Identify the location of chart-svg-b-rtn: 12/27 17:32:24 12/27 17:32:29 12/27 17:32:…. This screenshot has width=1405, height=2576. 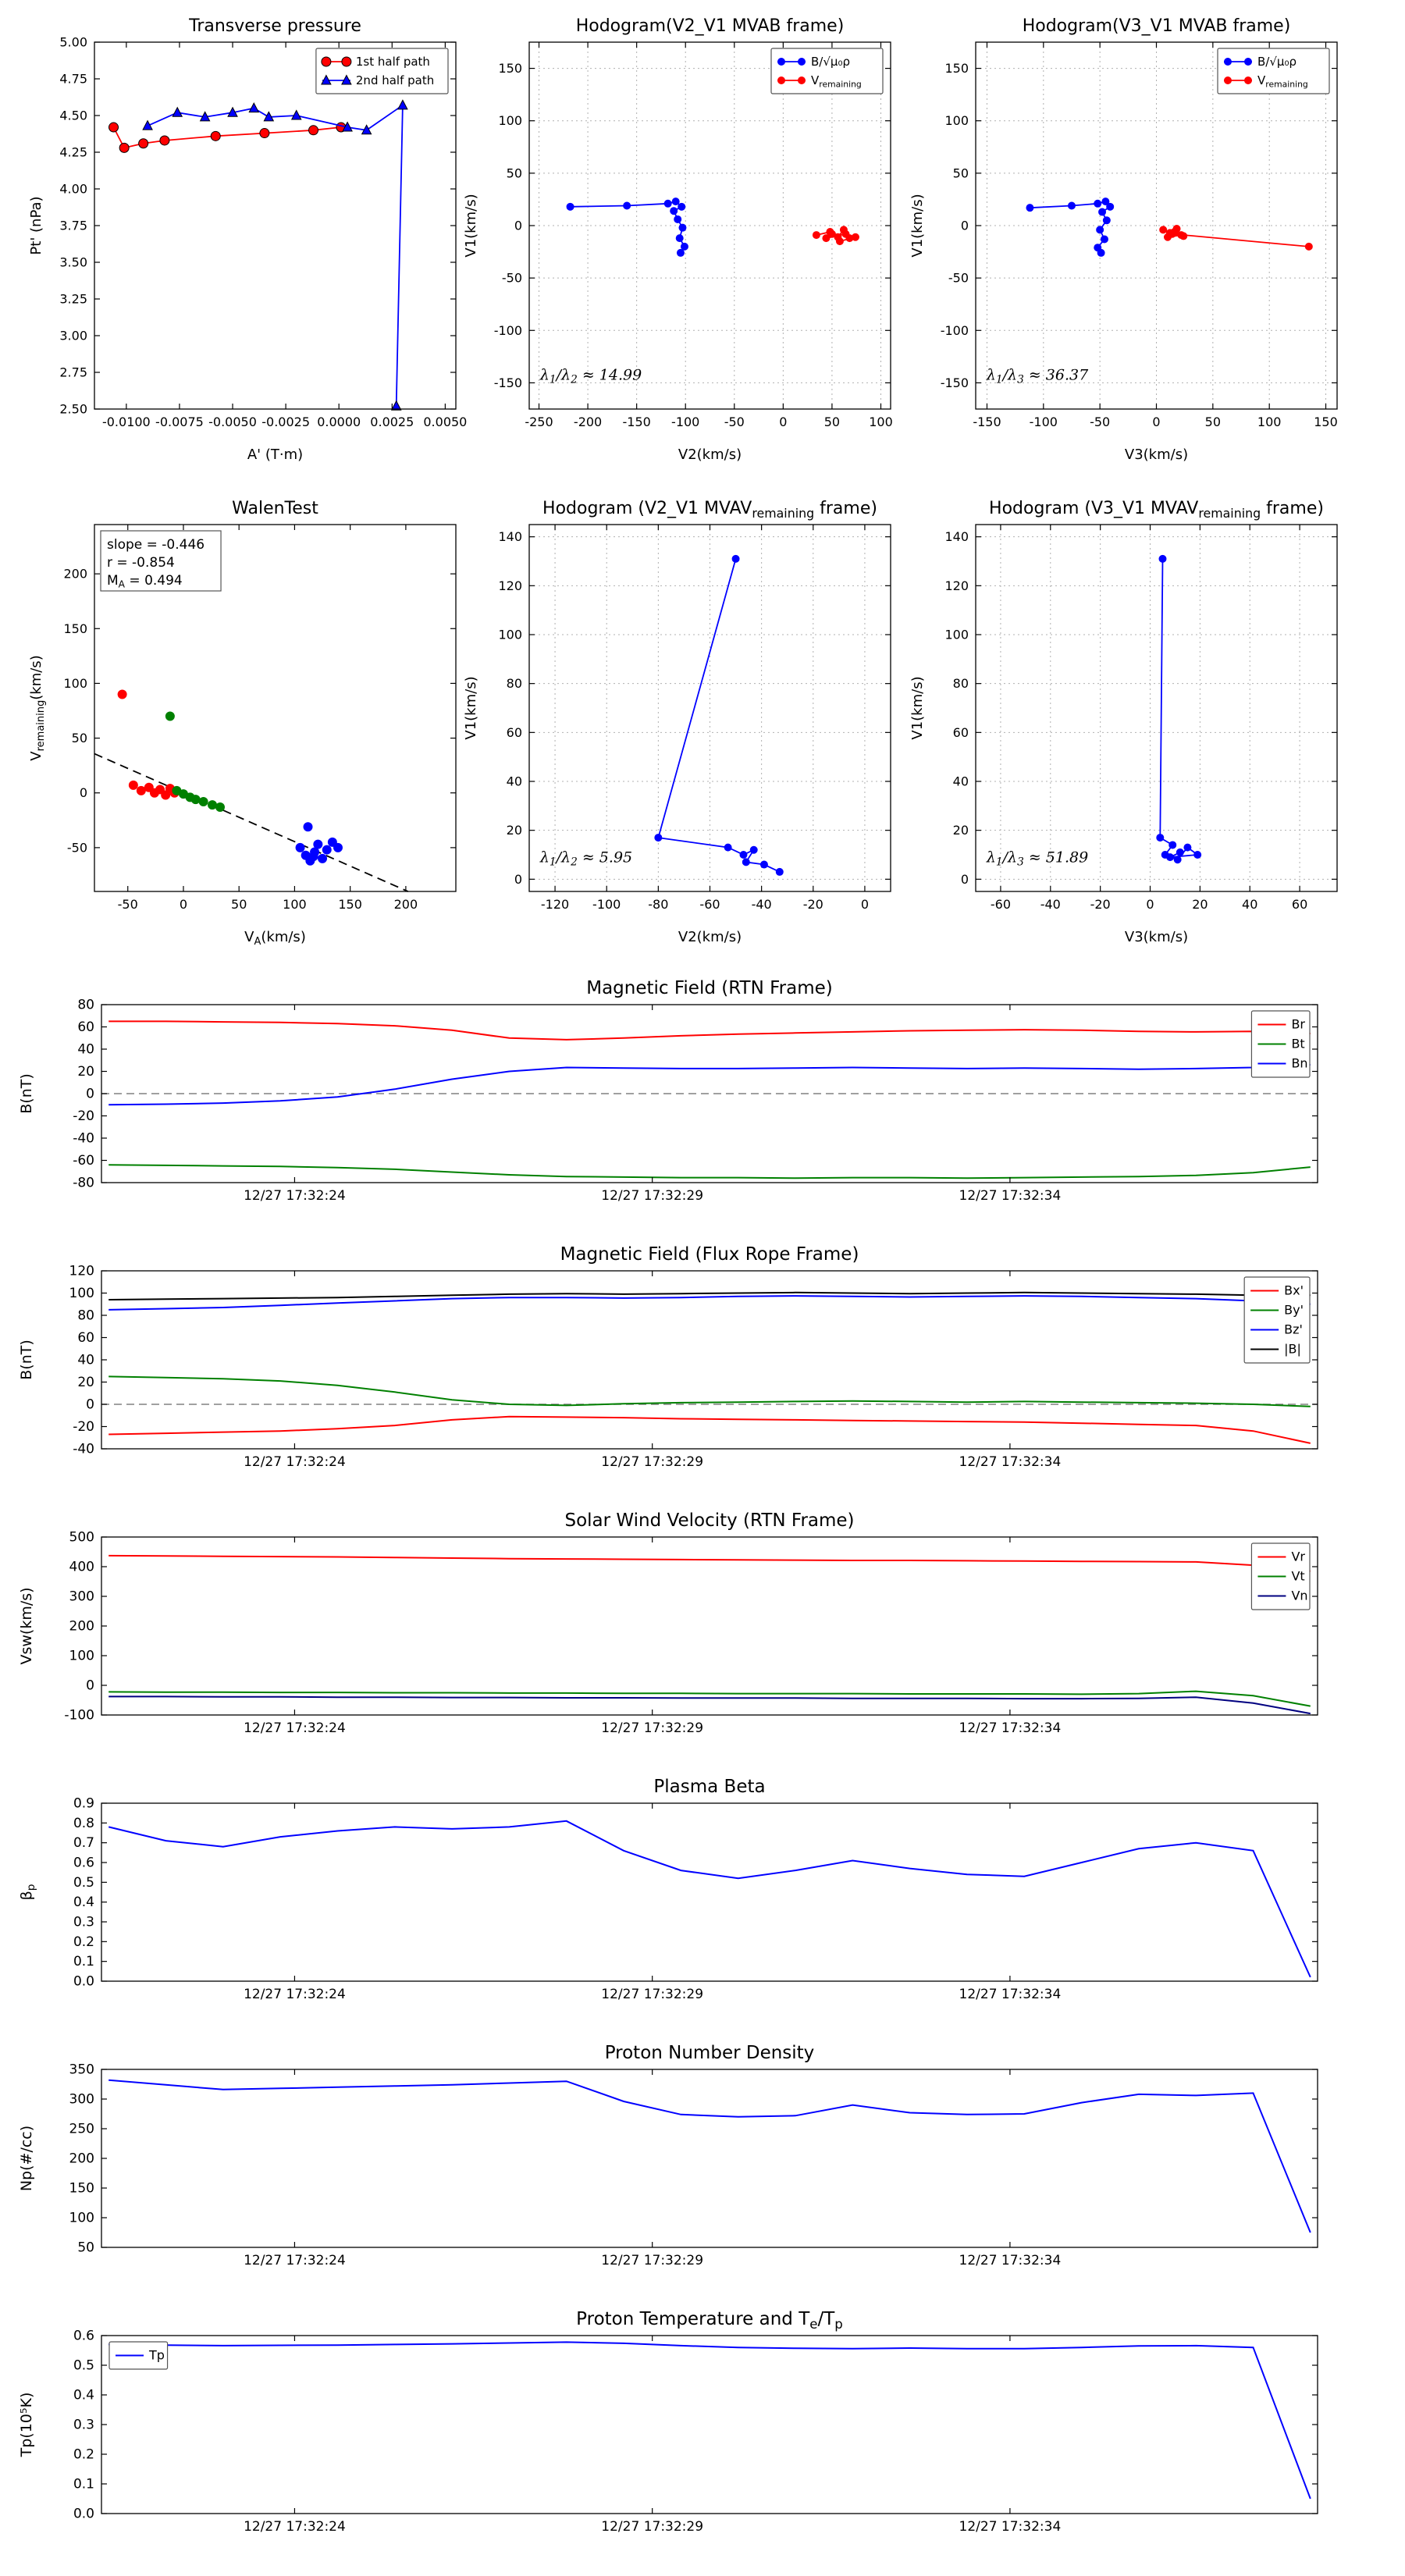
(668, 1091).